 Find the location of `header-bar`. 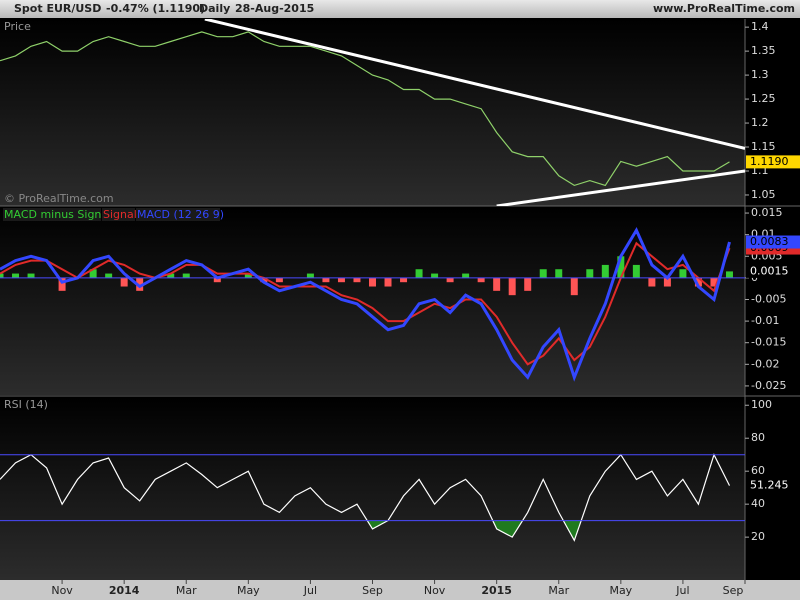

header-bar is located at coordinates (400, 9).